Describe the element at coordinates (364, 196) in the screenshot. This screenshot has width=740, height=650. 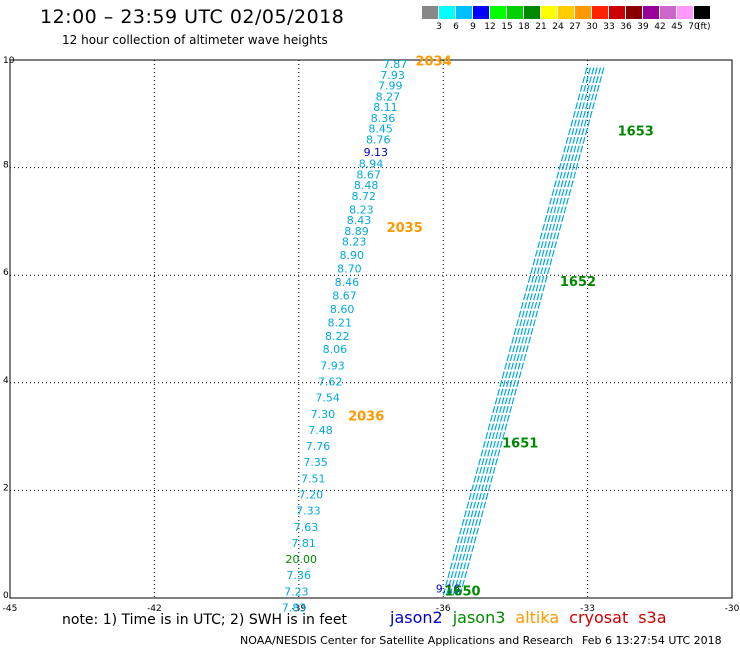
I see `wave-height-label: 8.72` at that location.